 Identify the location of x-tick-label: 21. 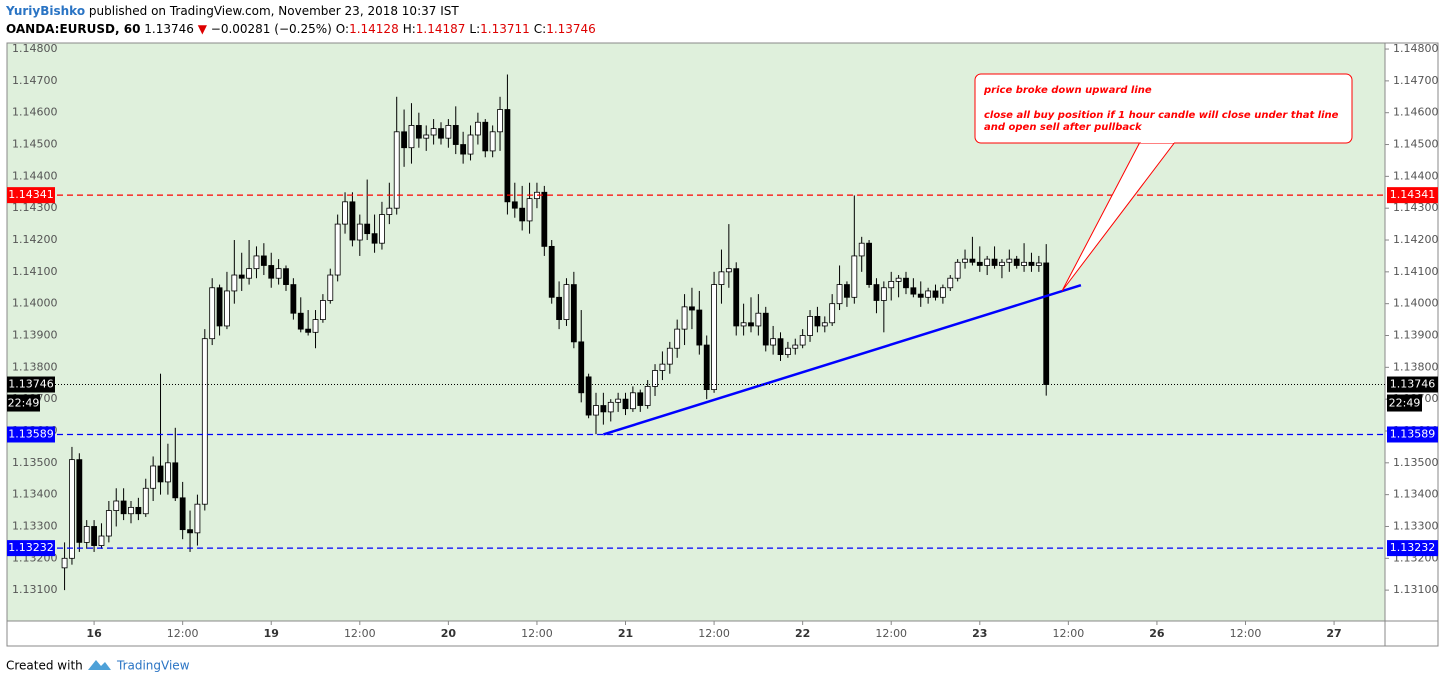
(625, 633).